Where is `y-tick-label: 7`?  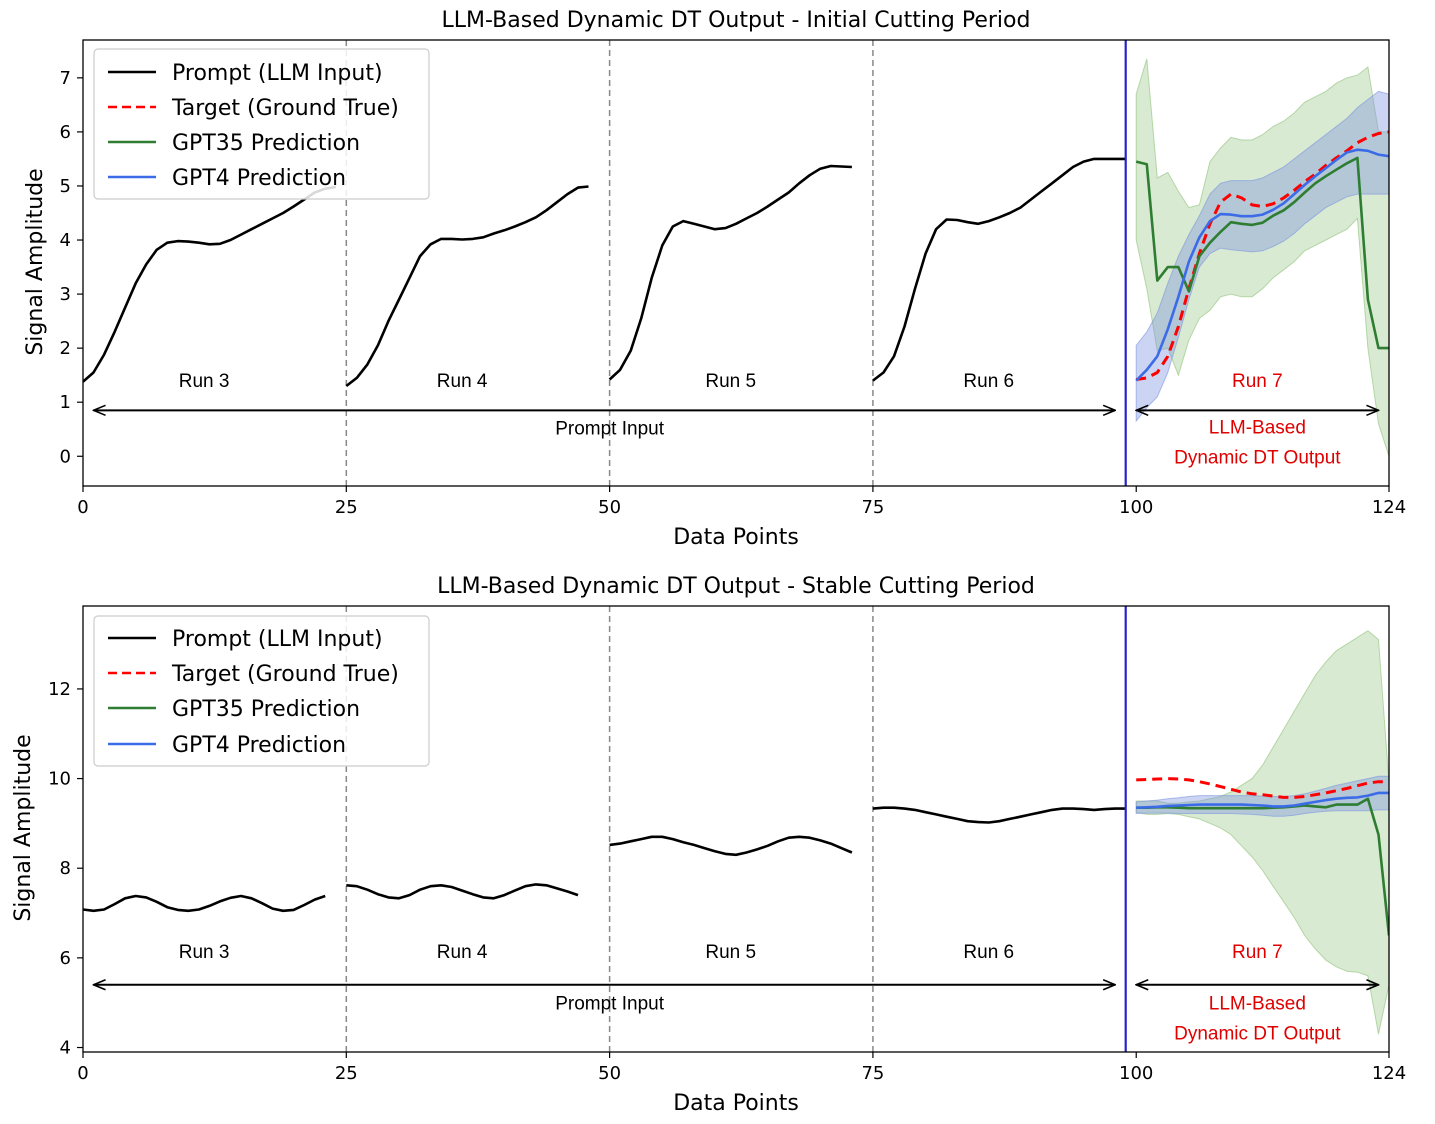 y-tick-label: 7 is located at coordinates (65, 78).